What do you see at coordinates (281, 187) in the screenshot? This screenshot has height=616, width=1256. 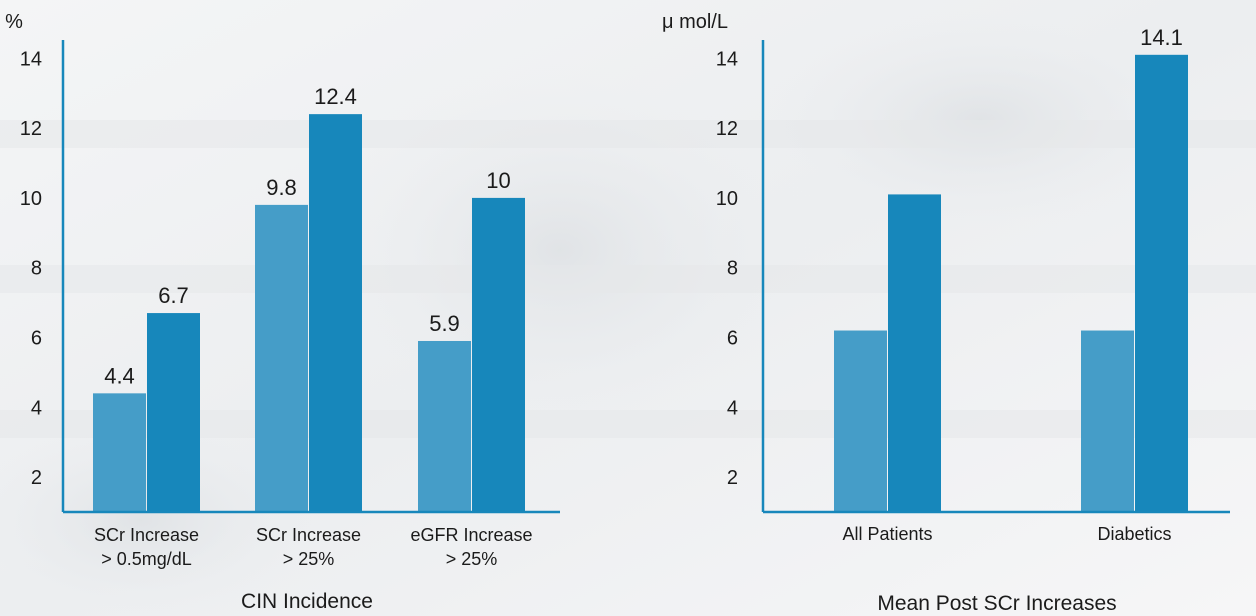 I see `data-label: 9.8` at bounding box center [281, 187].